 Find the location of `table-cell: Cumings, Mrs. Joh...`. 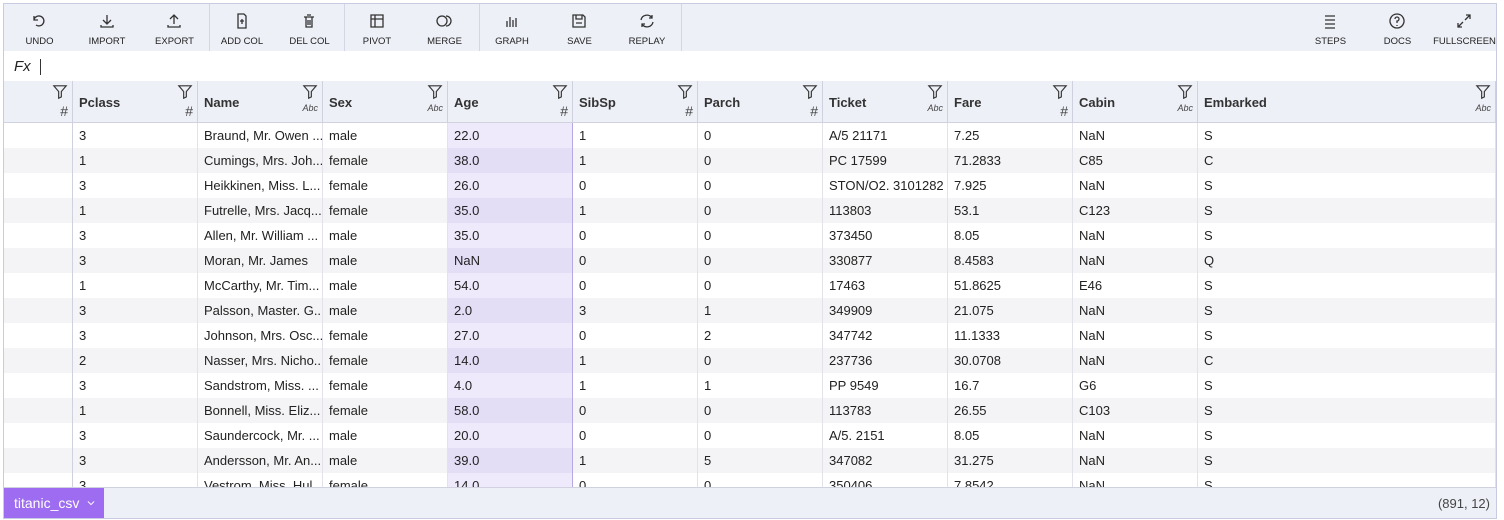

table-cell: Cumings, Mrs. Joh... is located at coordinates (260, 160).